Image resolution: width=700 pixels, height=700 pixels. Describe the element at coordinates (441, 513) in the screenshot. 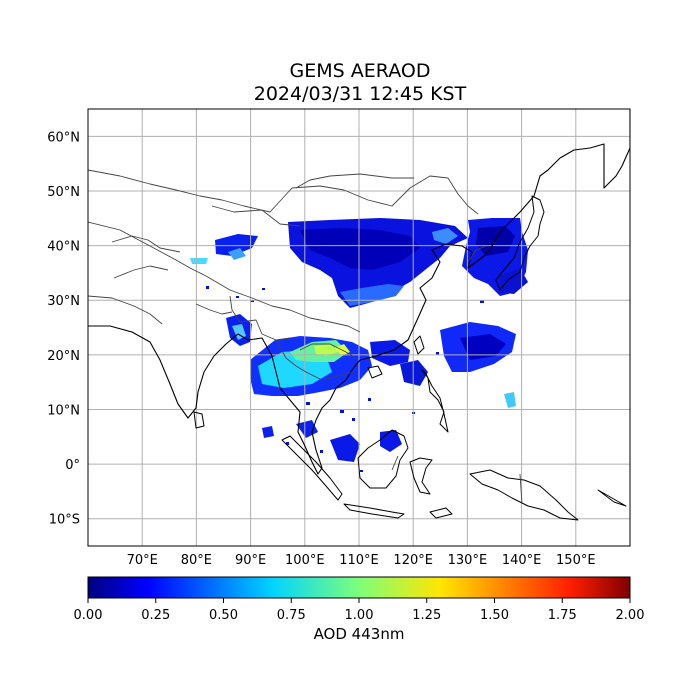

I see `east-timor-coast` at that location.